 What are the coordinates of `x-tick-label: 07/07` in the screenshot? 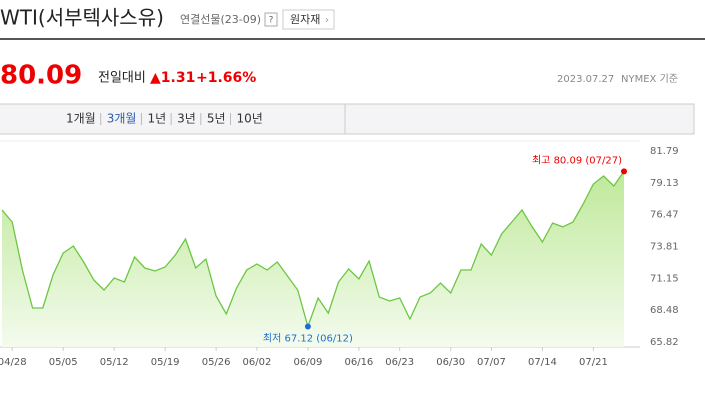 It's located at (491, 362).